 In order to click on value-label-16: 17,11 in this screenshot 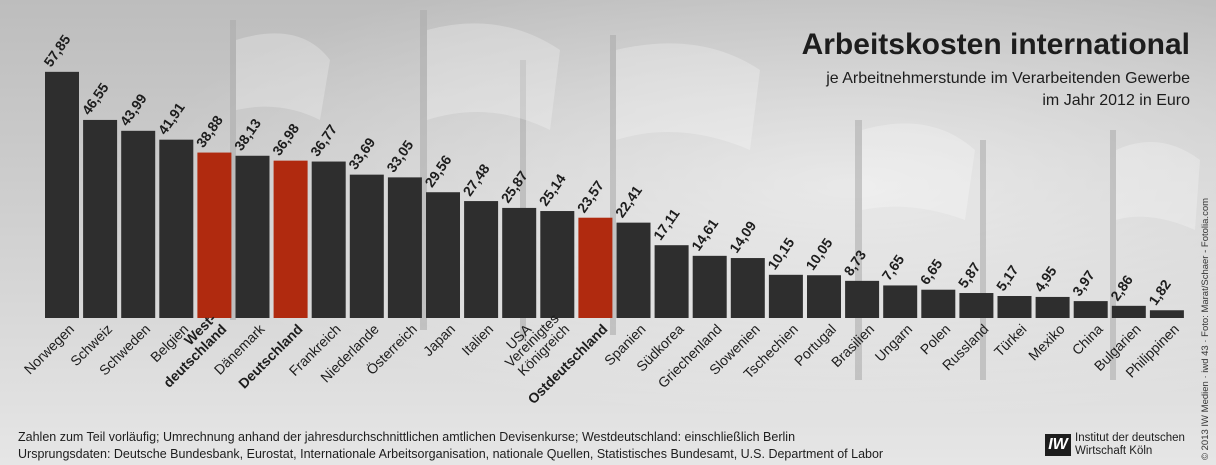, I will do `click(666, 223)`.